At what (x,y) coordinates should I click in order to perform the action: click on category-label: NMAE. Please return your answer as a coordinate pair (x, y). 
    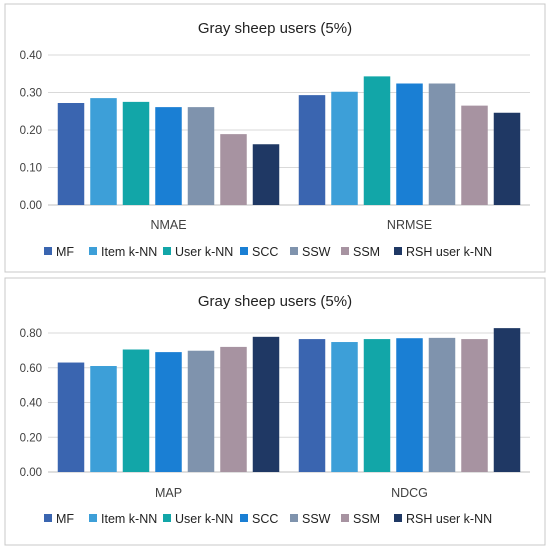
    Looking at the image, I should click on (168, 225).